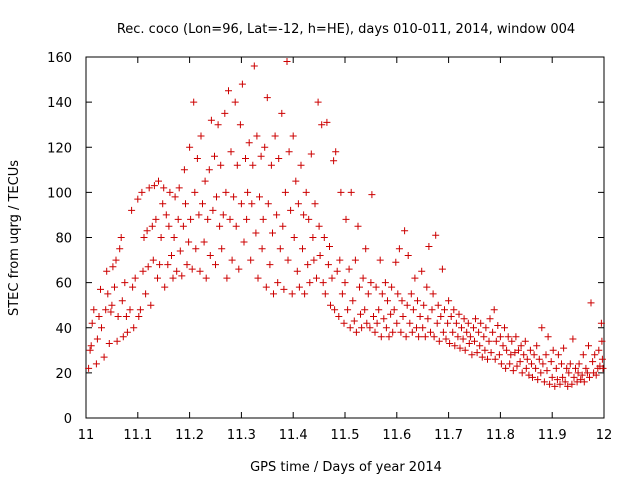 This screenshot has height=480, width=640. What do you see at coordinates (63, 239) in the screenshot?
I see `y-tick-label: 80` at bounding box center [63, 239].